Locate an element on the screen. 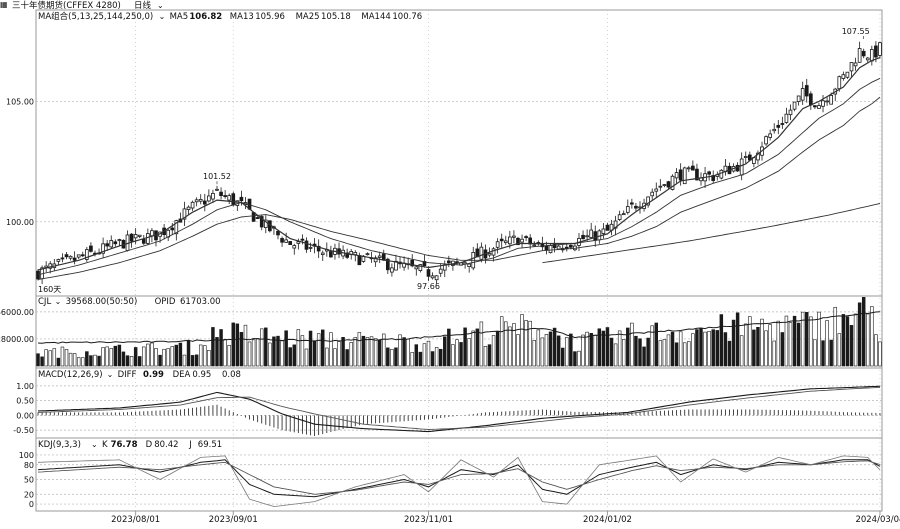 This screenshot has width=900, height=529. y-tick-label: 100.00 is located at coordinates (20, 222).